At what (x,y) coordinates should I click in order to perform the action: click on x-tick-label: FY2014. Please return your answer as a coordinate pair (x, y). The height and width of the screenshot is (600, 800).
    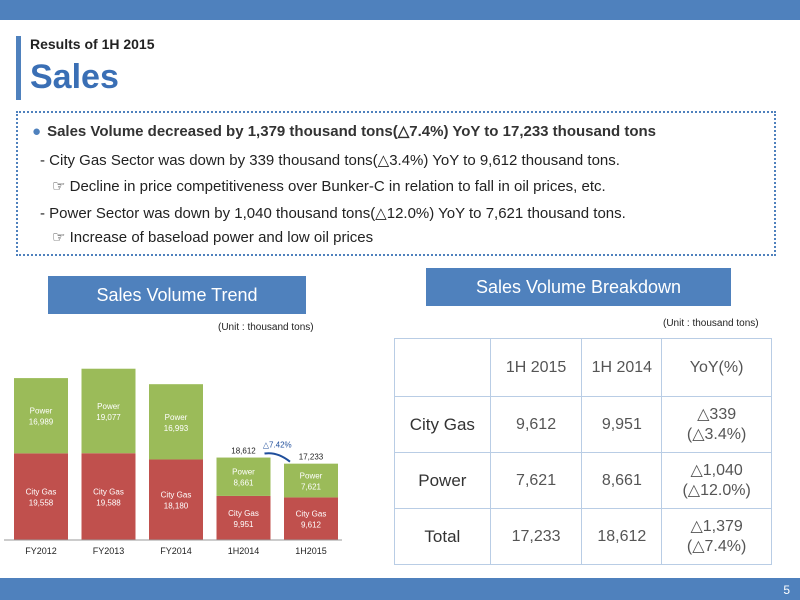
    Looking at the image, I should click on (176, 551).